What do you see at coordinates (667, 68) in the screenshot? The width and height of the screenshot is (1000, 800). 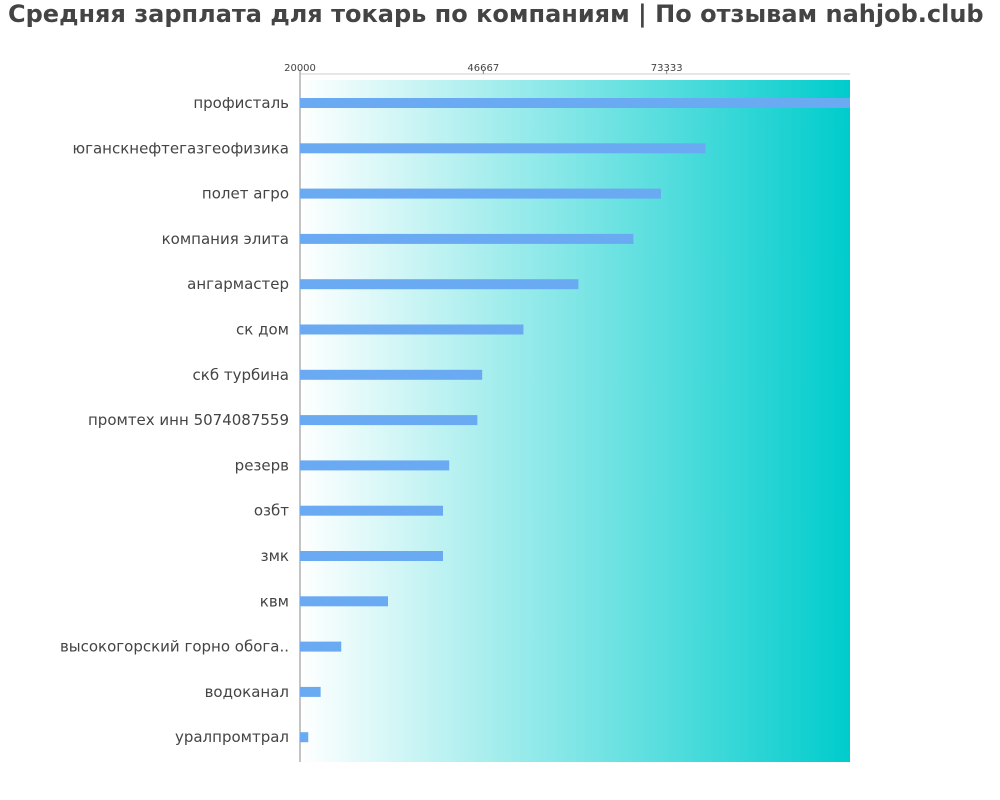 I see `x-tick-label: 73333` at bounding box center [667, 68].